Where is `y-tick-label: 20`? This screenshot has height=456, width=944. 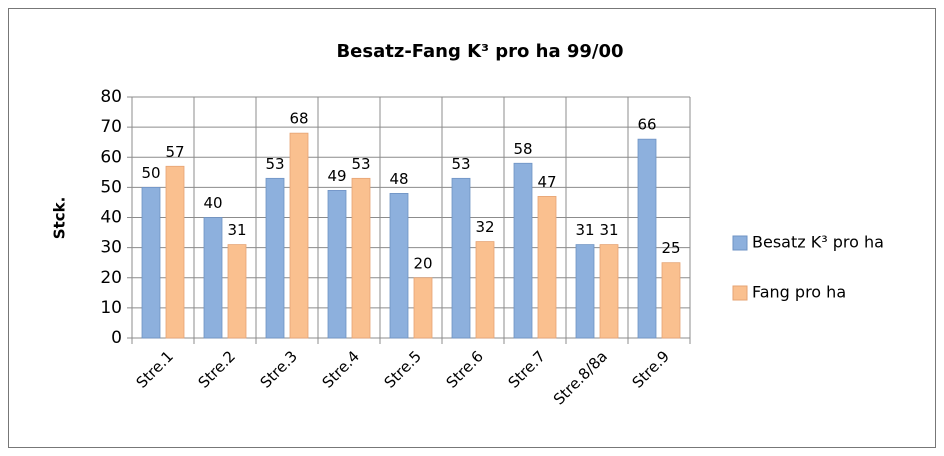
y-tick-label: 20 is located at coordinates (111, 278).